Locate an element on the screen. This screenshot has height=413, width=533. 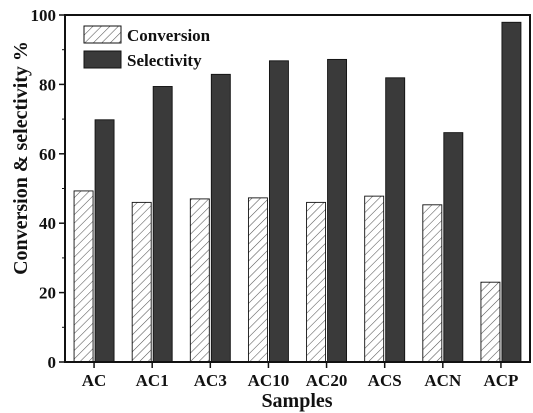
bar-selectivity-ac20 is located at coordinates (337, 210).